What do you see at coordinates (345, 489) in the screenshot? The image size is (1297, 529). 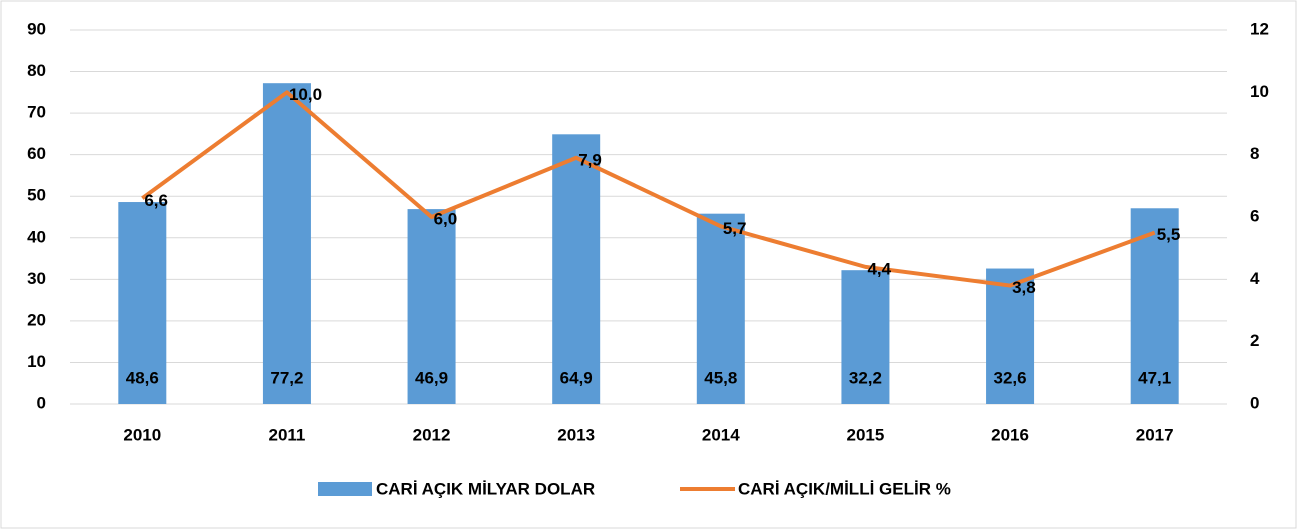 I see `legend-swatch` at bounding box center [345, 489].